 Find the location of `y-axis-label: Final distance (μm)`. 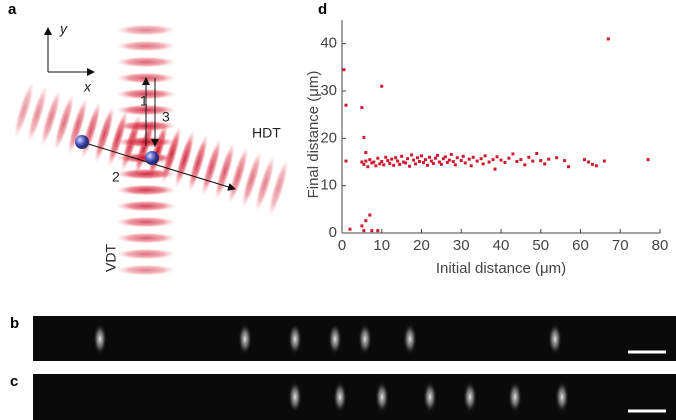

y-axis-label: Final distance (μm) is located at coordinates (313, 135).